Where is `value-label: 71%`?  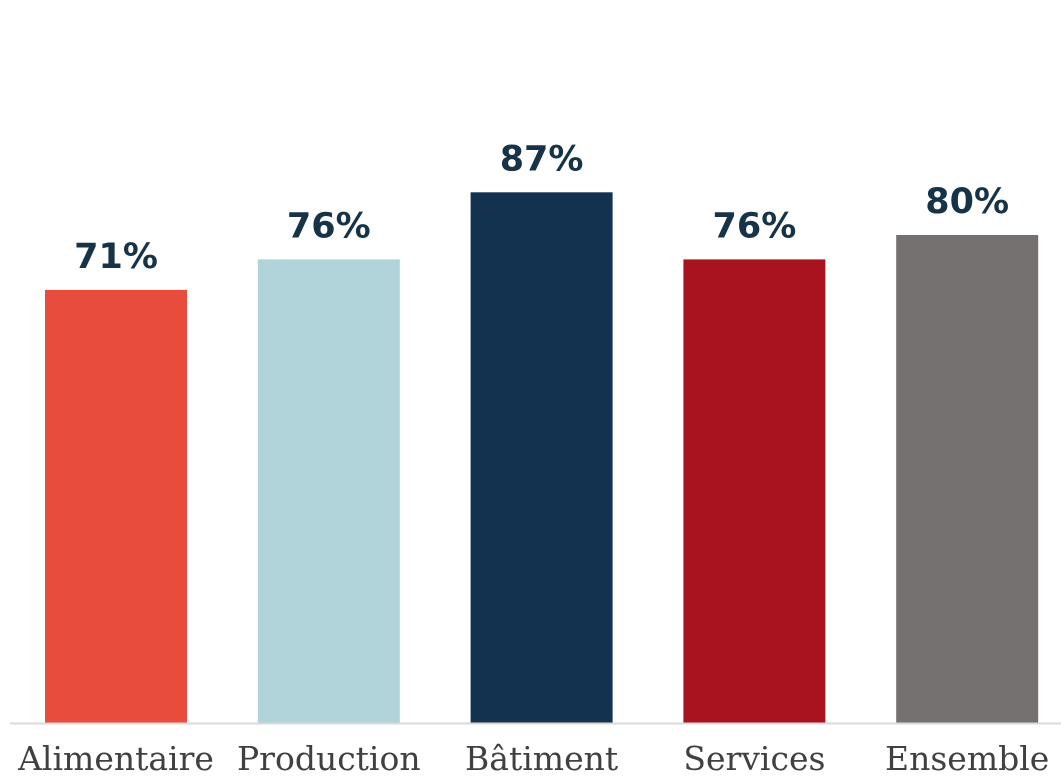
value-label: 71% is located at coordinates (116, 257).